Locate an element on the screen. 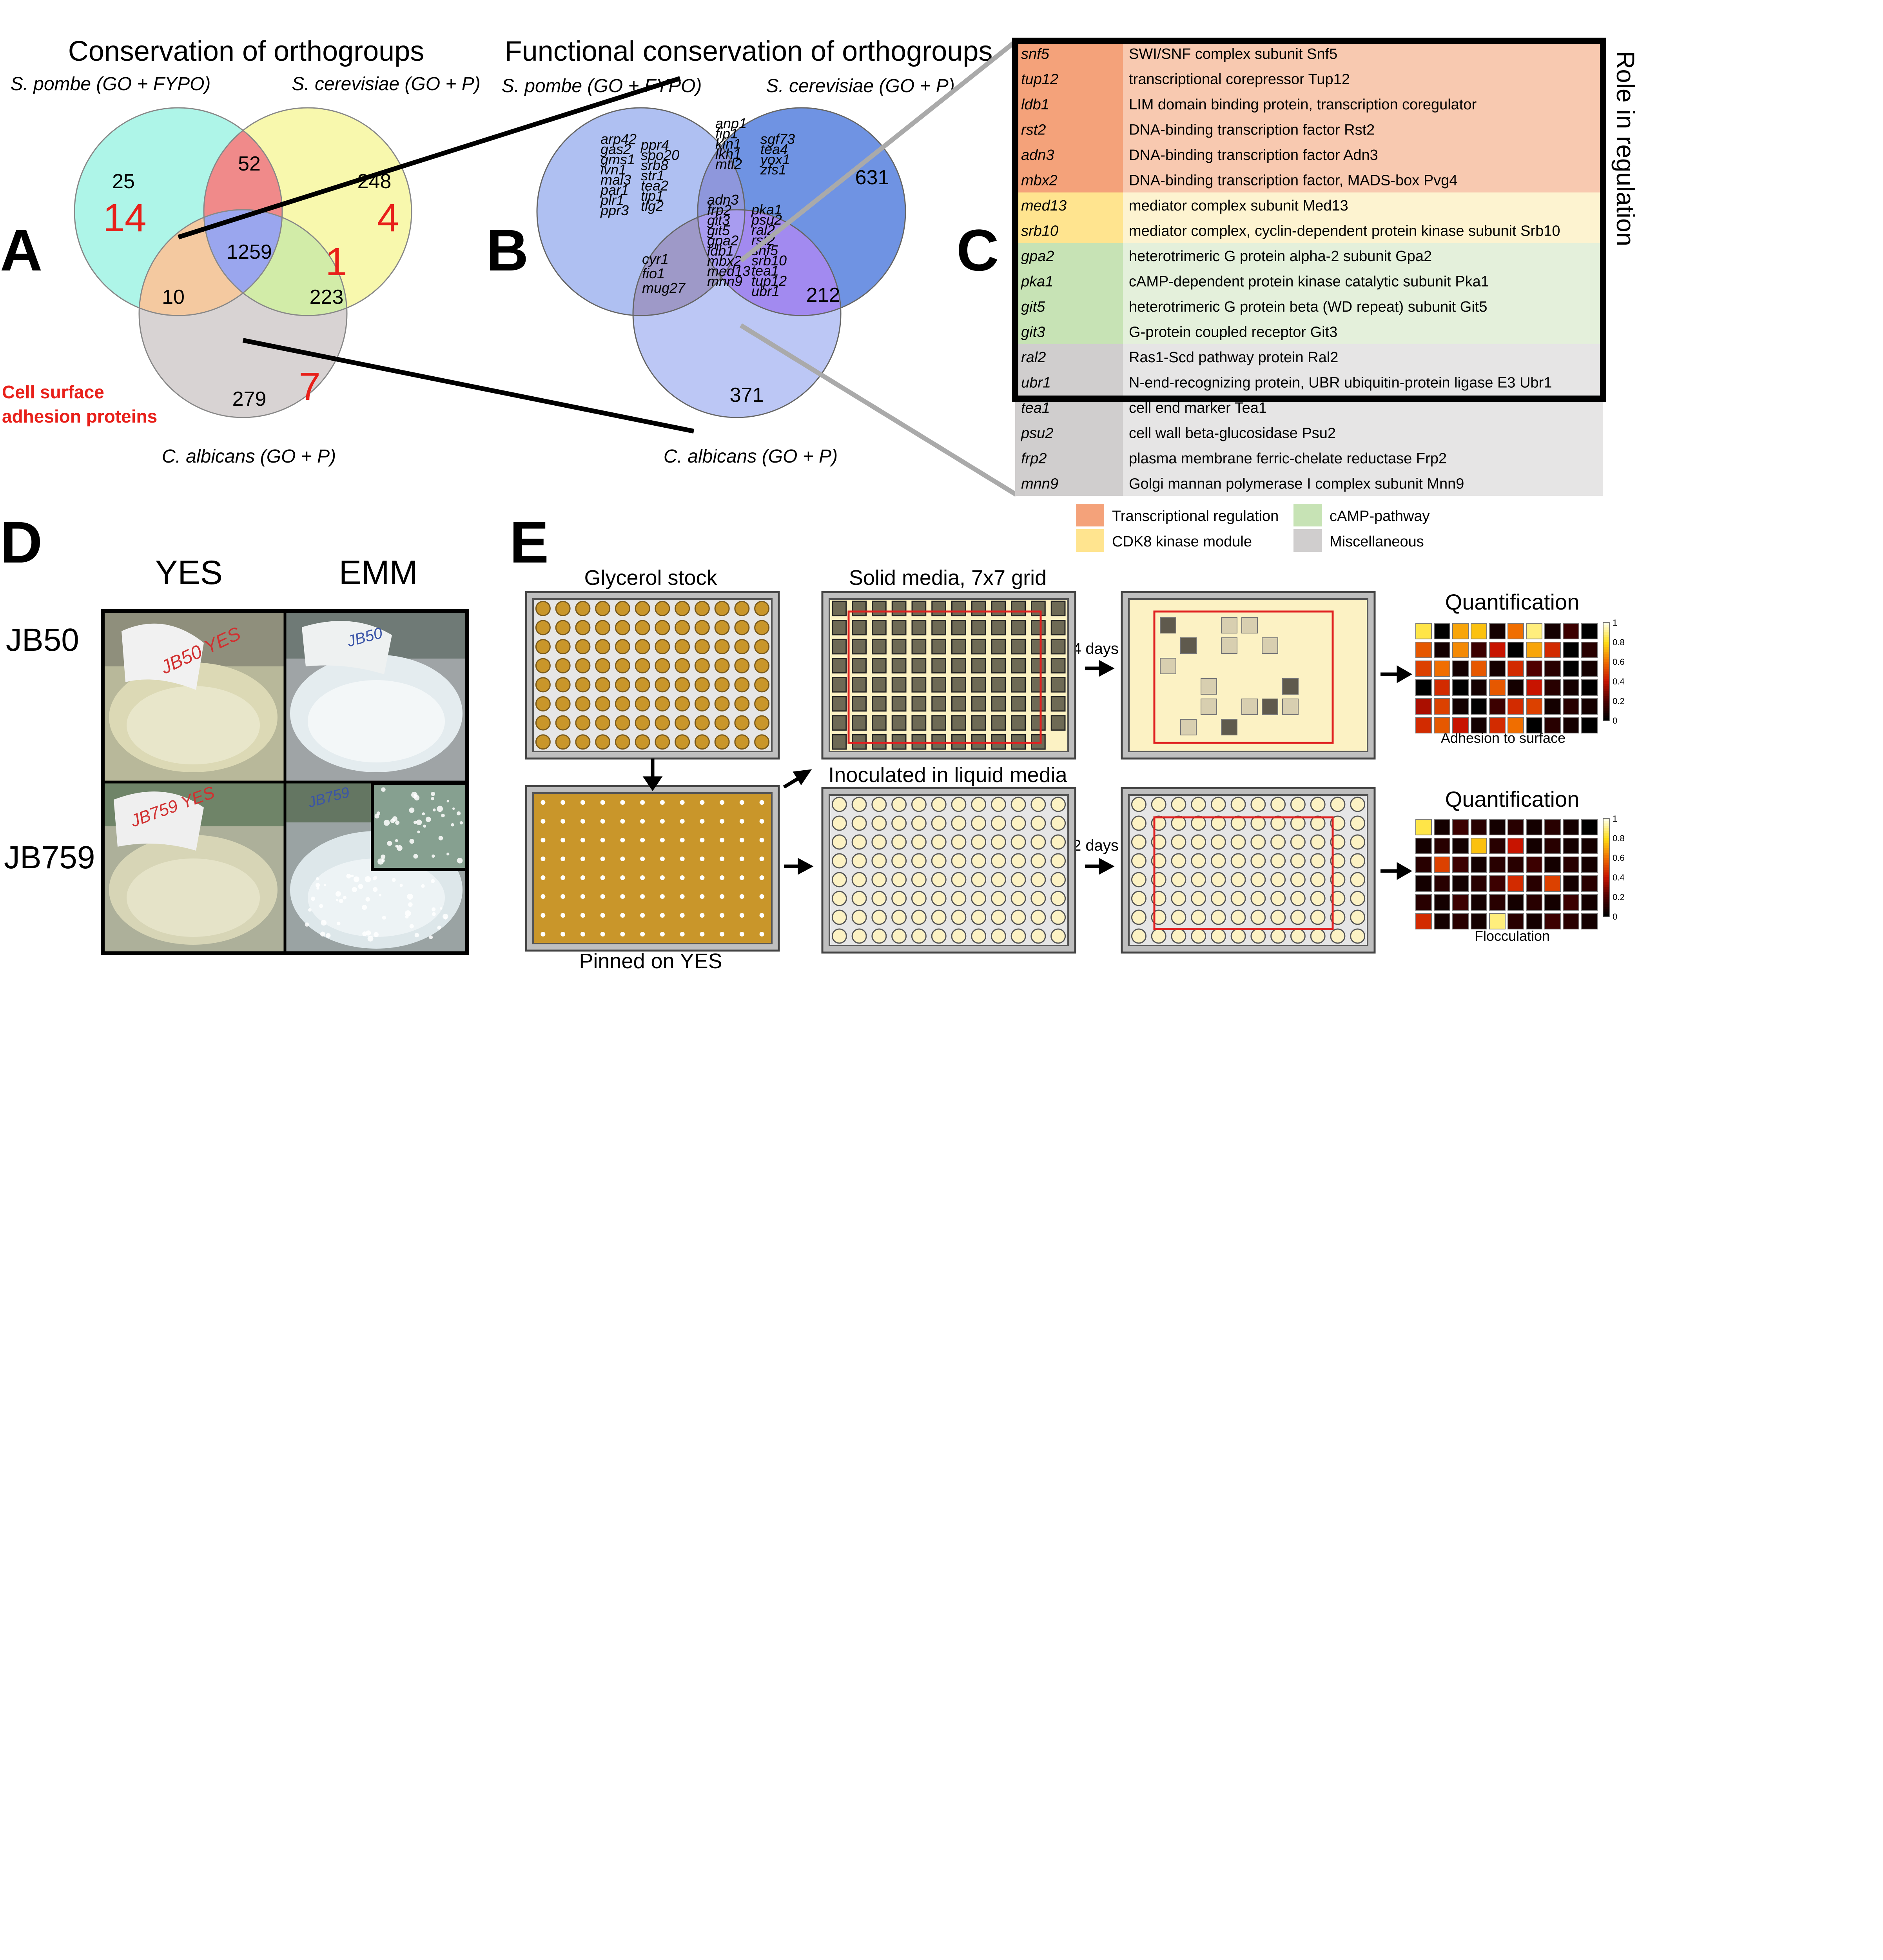 The height and width of the screenshot is (1960, 1883). label-pinned-on-yes: Pinned on YES is located at coordinates (651, 961).